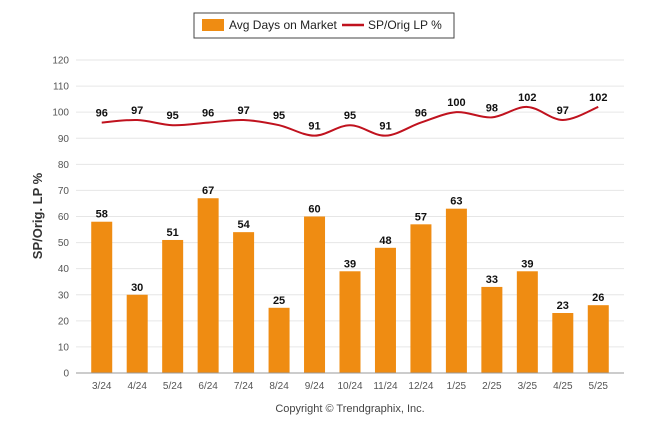 The height and width of the screenshot is (434, 646). What do you see at coordinates (64, 165) in the screenshot?
I see `y-tick-label: 80` at bounding box center [64, 165].